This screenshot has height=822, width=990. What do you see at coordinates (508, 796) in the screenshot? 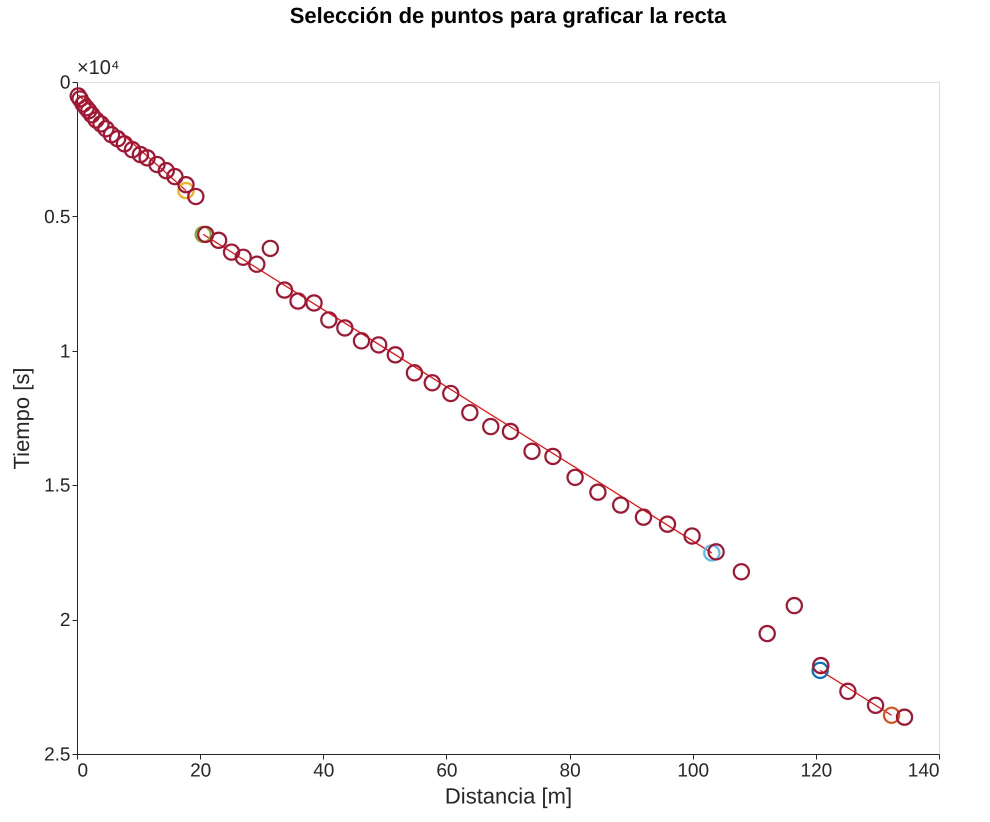
I see `x-axis-title: Distancia [m]` at bounding box center [508, 796].